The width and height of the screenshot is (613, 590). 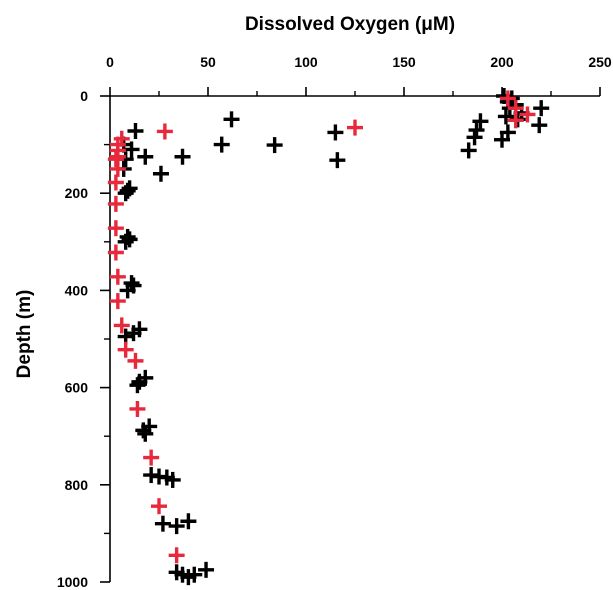 I want to click on x-tick-label: 0, so click(x=110, y=62).